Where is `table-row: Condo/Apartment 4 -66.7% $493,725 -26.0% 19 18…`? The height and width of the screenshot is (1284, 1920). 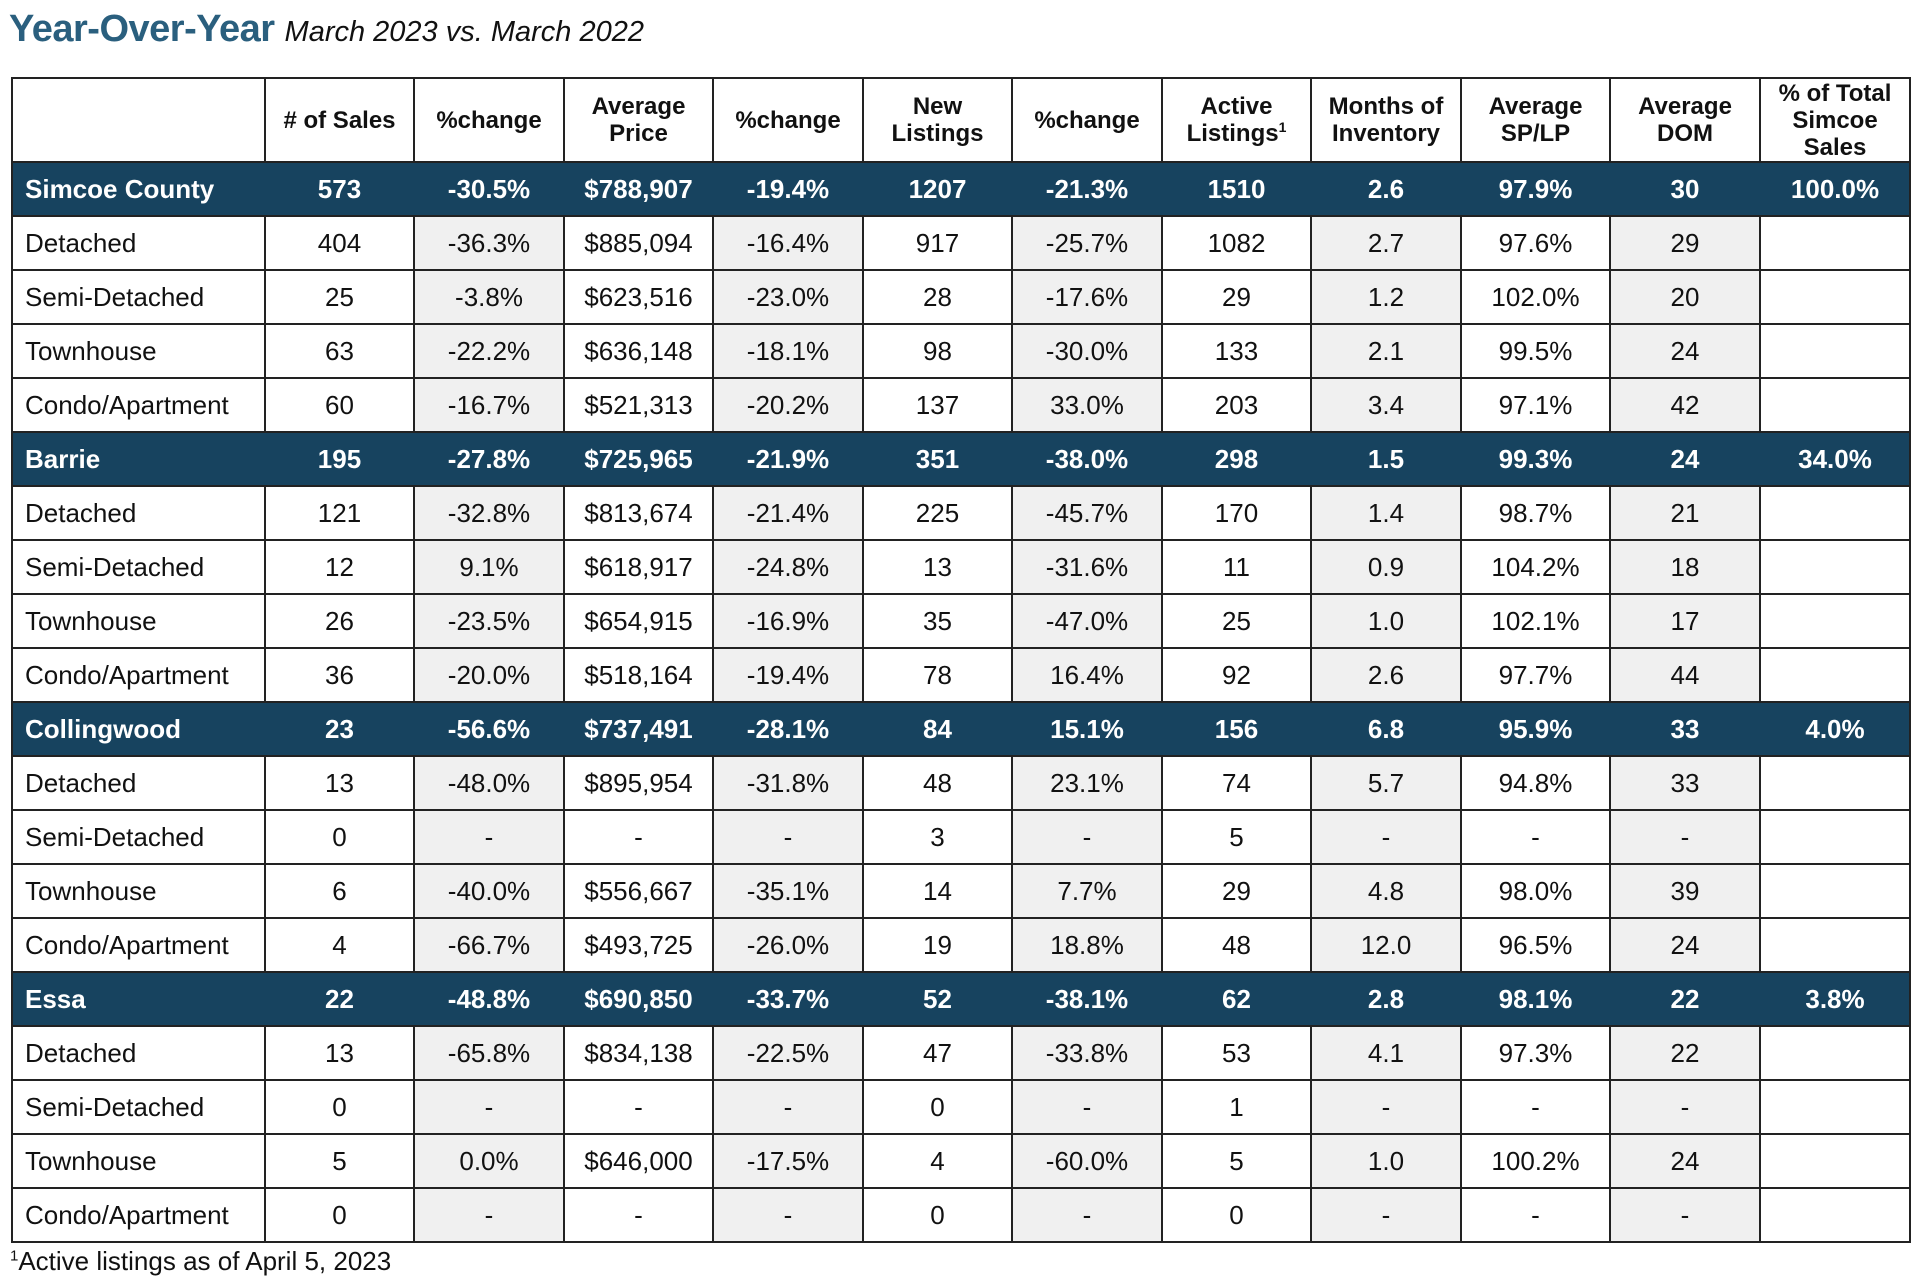 table-row: Condo/Apartment 4 -66.7% $493,725 -26.0% 19 18… is located at coordinates (961, 945).